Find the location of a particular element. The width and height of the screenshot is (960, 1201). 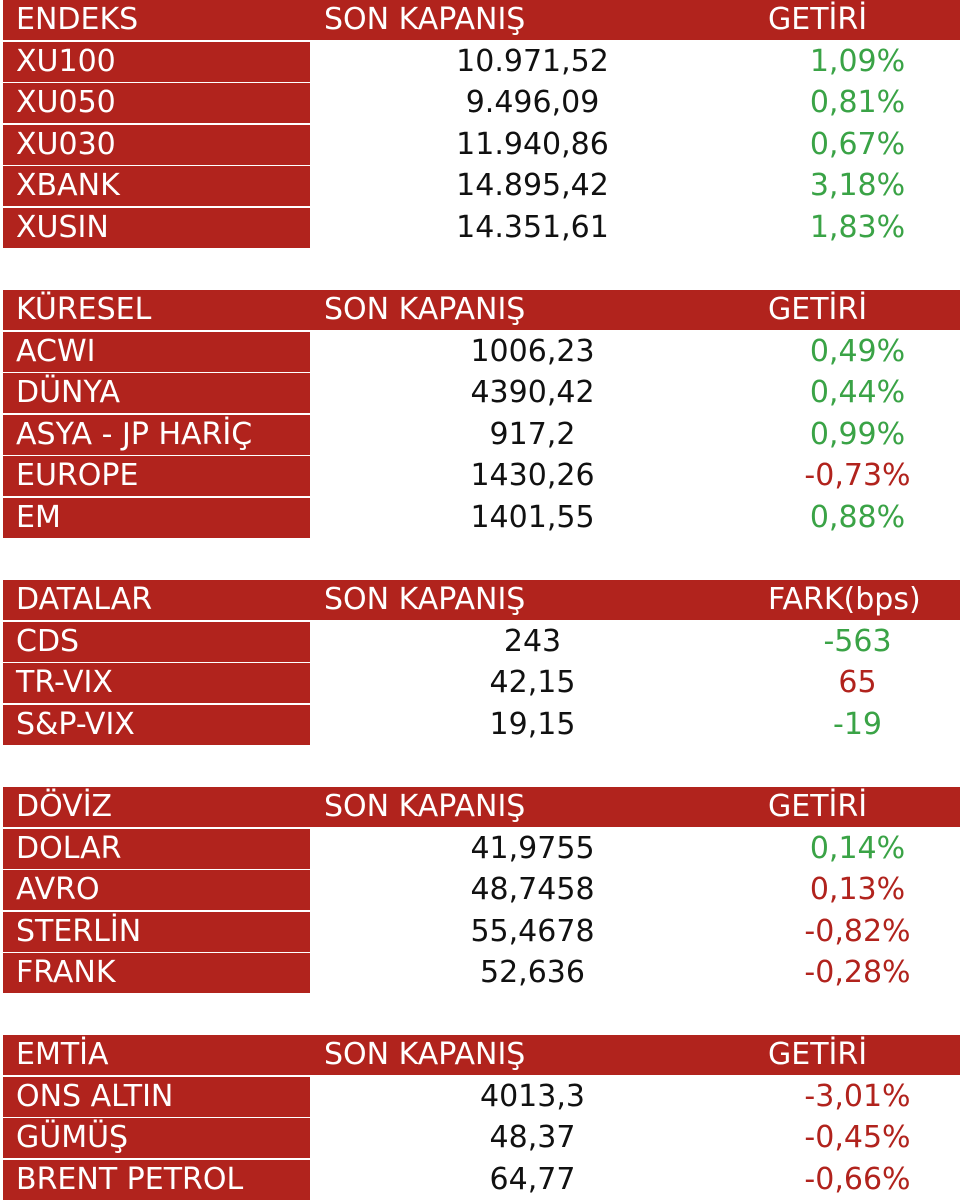

table-row: XU100 10.971,52 1,09% is located at coordinates (480, 63).